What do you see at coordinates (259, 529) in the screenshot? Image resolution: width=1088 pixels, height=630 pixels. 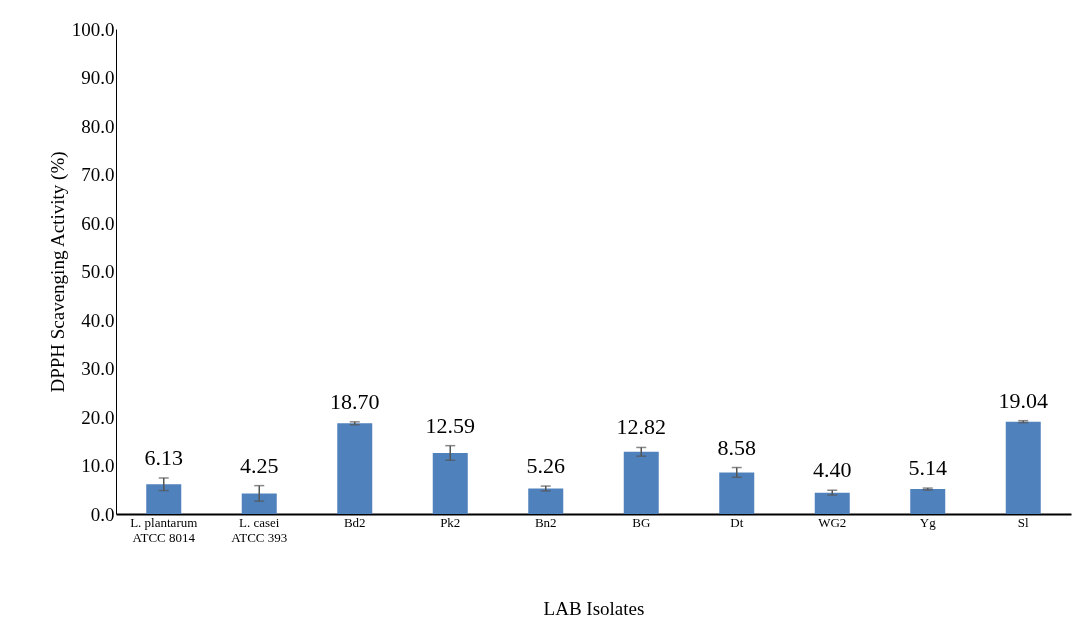 I see `x-tick-label: L. casei ATCC 393` at bounding box center [259, 529].